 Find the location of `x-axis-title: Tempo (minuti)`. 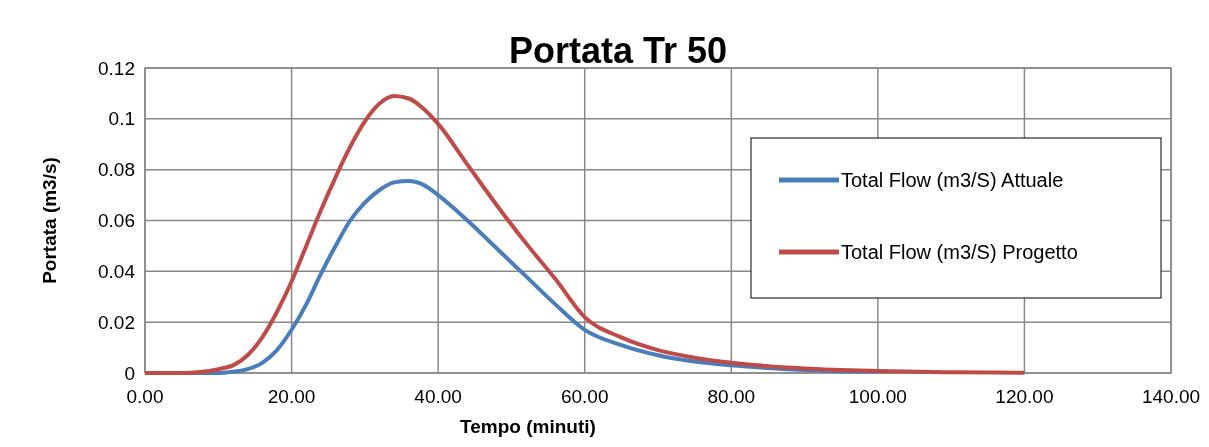

x-axis-title: Tempo (minuti) is located at coordinates (528, 426).